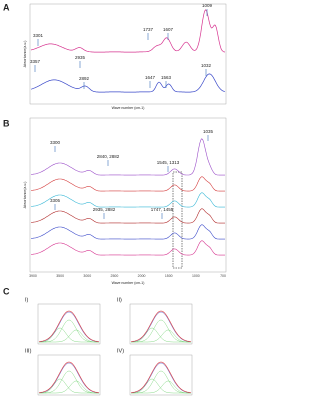 The width and height of the screenshot is (320, 405). What do you see at coordinates (206, 65) in the screenshot?
I see `peak-annotation: 1032` at bounding box center [206, 65].